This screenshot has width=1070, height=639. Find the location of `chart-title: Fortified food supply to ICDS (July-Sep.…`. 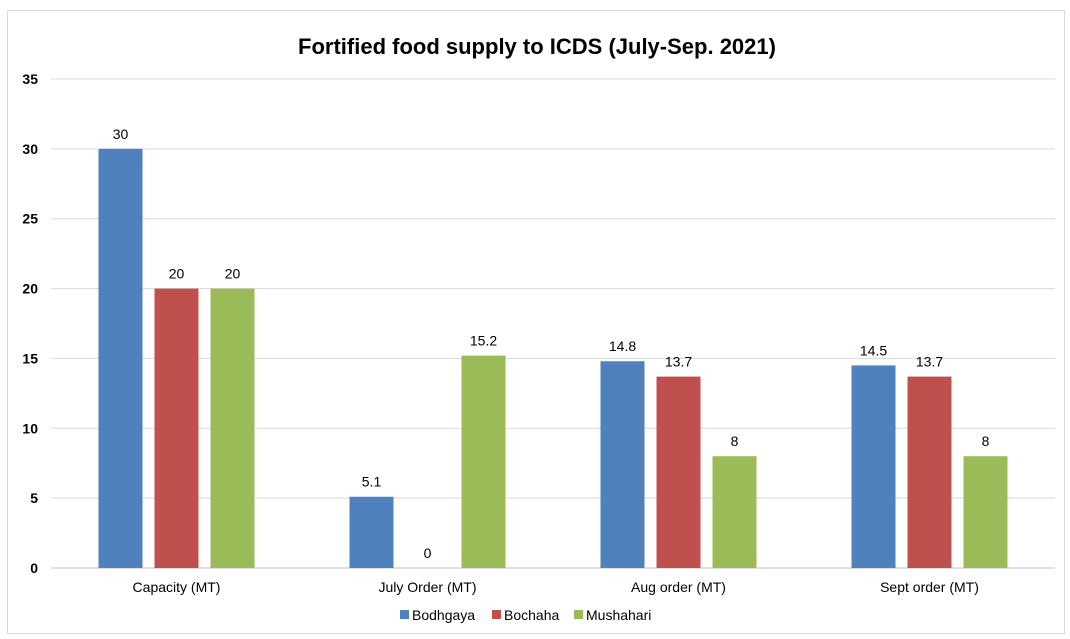

chart-title: Fortified food supply to ICDS (July-Sep.… is located at coordinates (537, 46).